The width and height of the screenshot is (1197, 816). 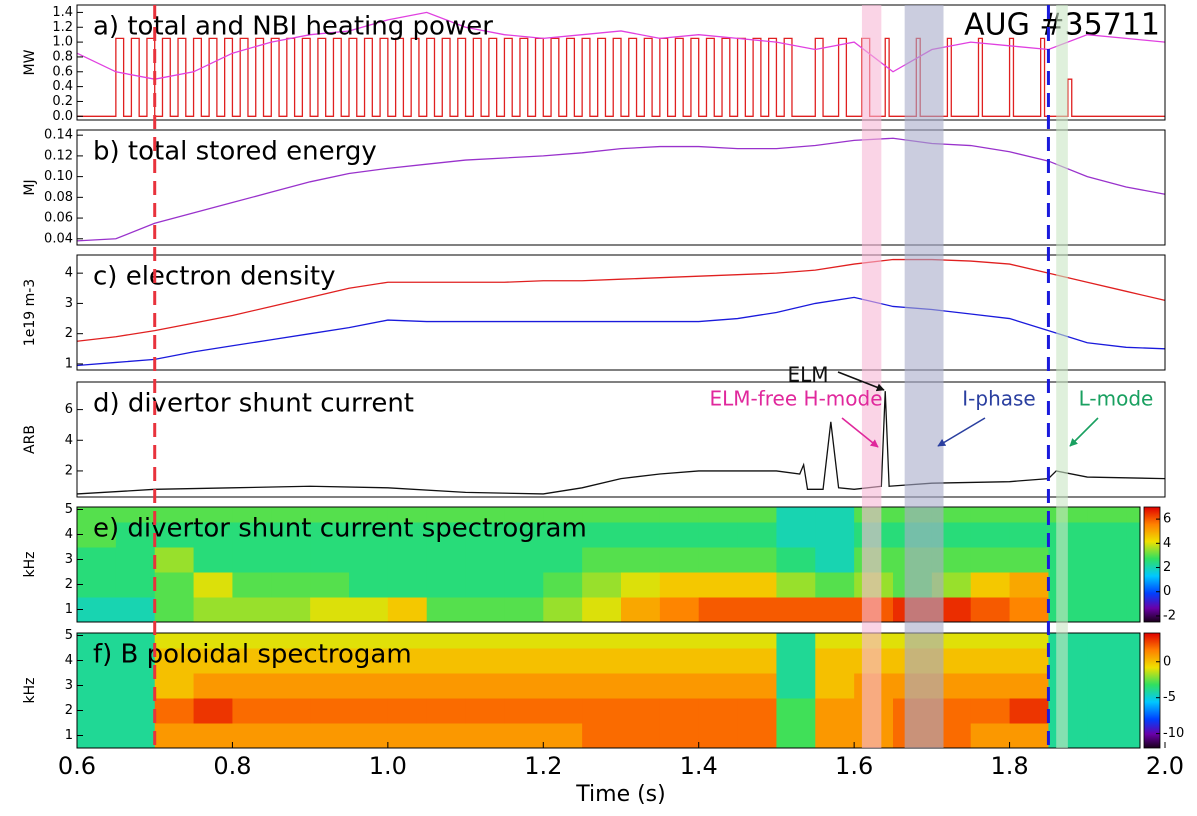 I want to click on y-tick-label: 0.2, so click(x=62, y=101).